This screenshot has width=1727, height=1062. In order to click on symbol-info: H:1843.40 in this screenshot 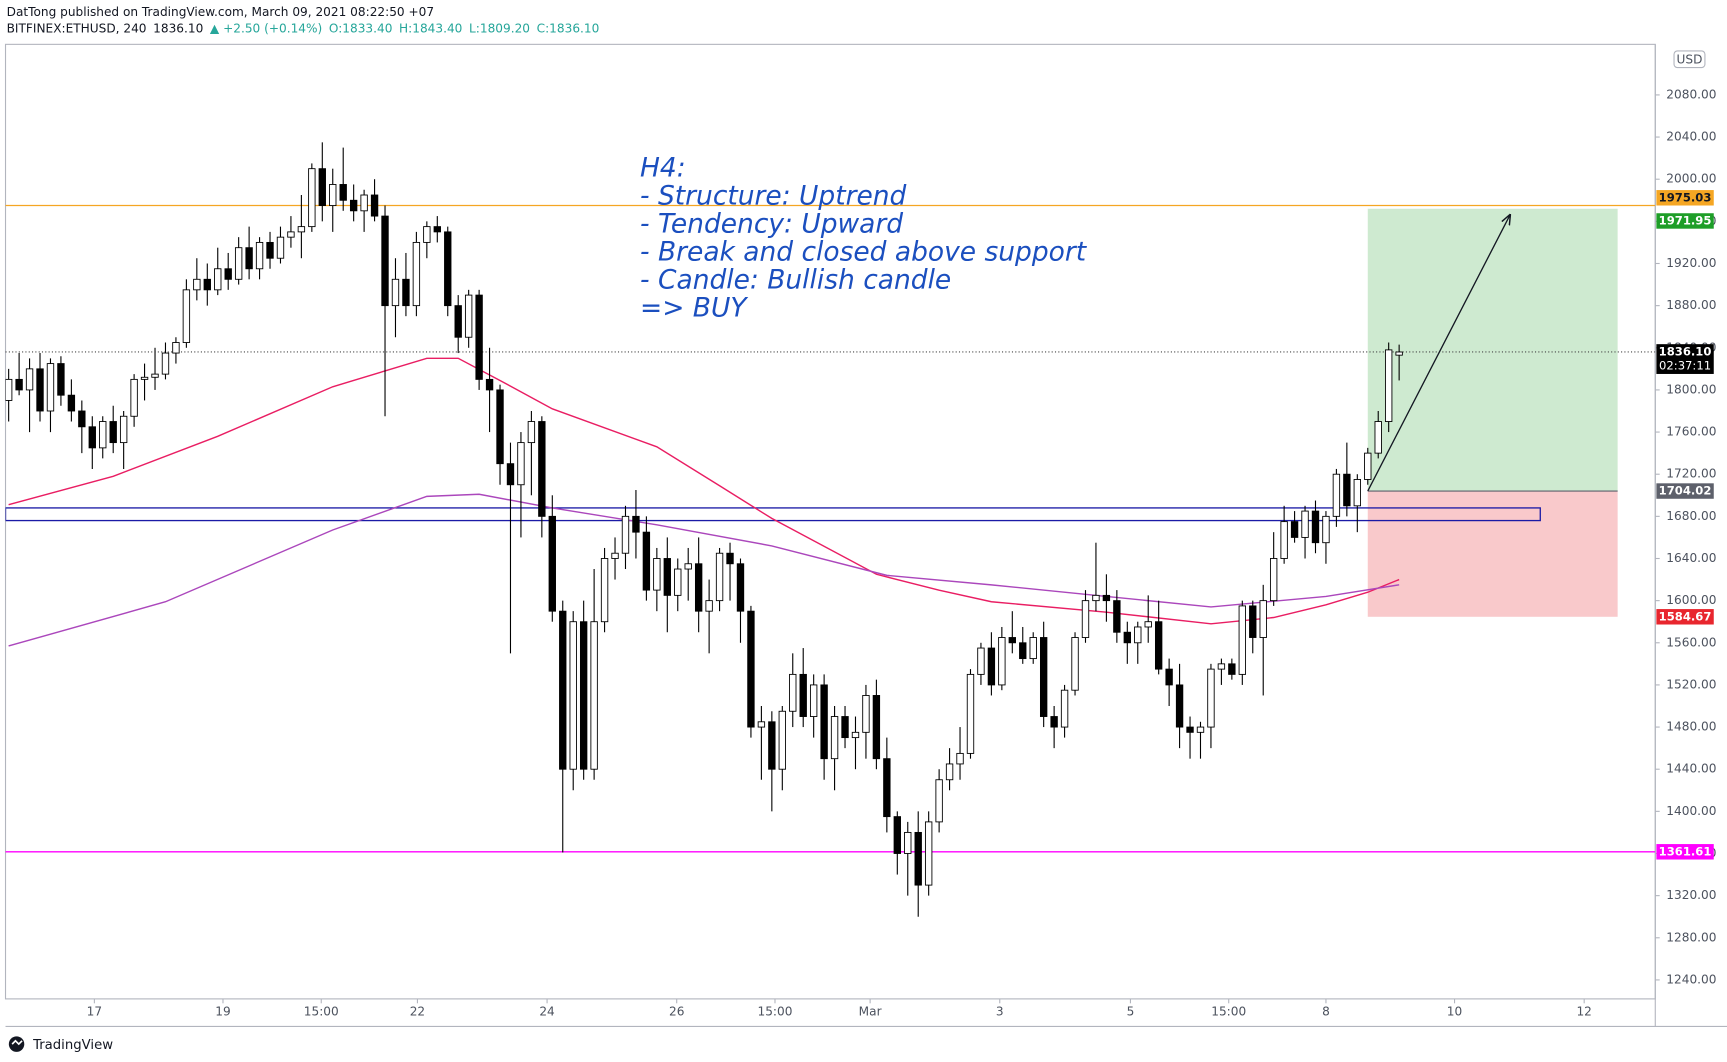, I will do `click(430, 28)`.